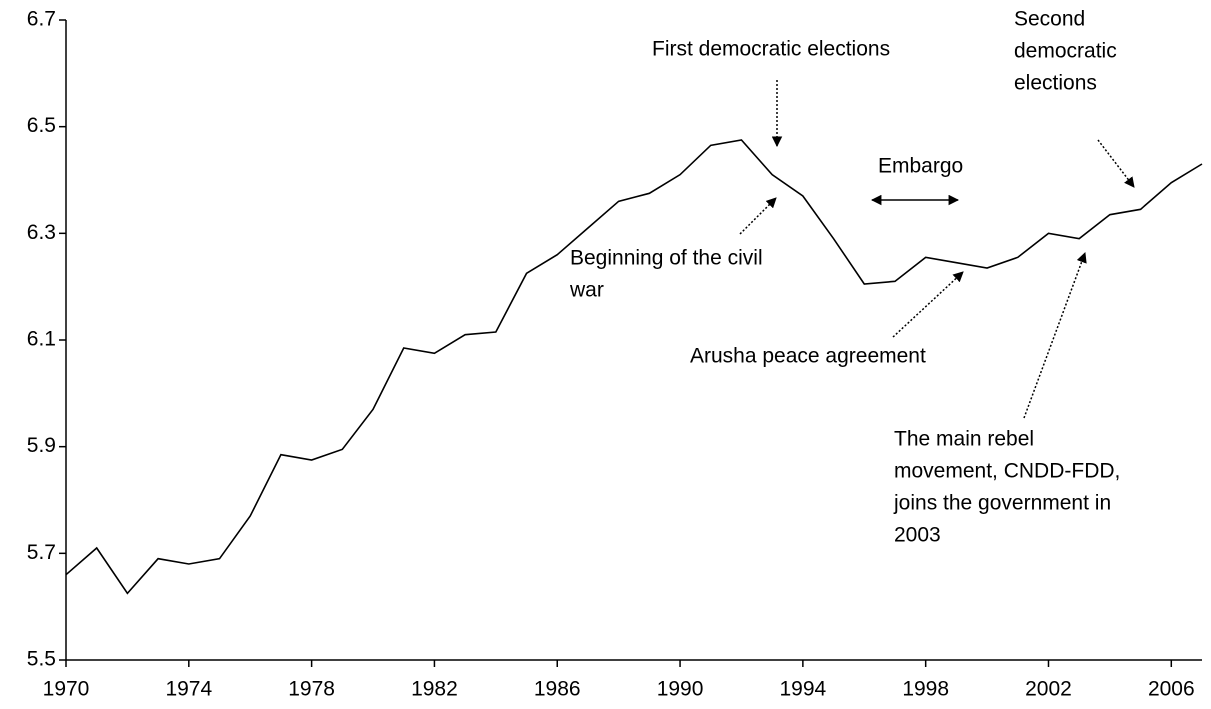 Image resolution: width=1211 pixels, height=709 pixels. I want to click on annotation: Second, so click(1049, 19).